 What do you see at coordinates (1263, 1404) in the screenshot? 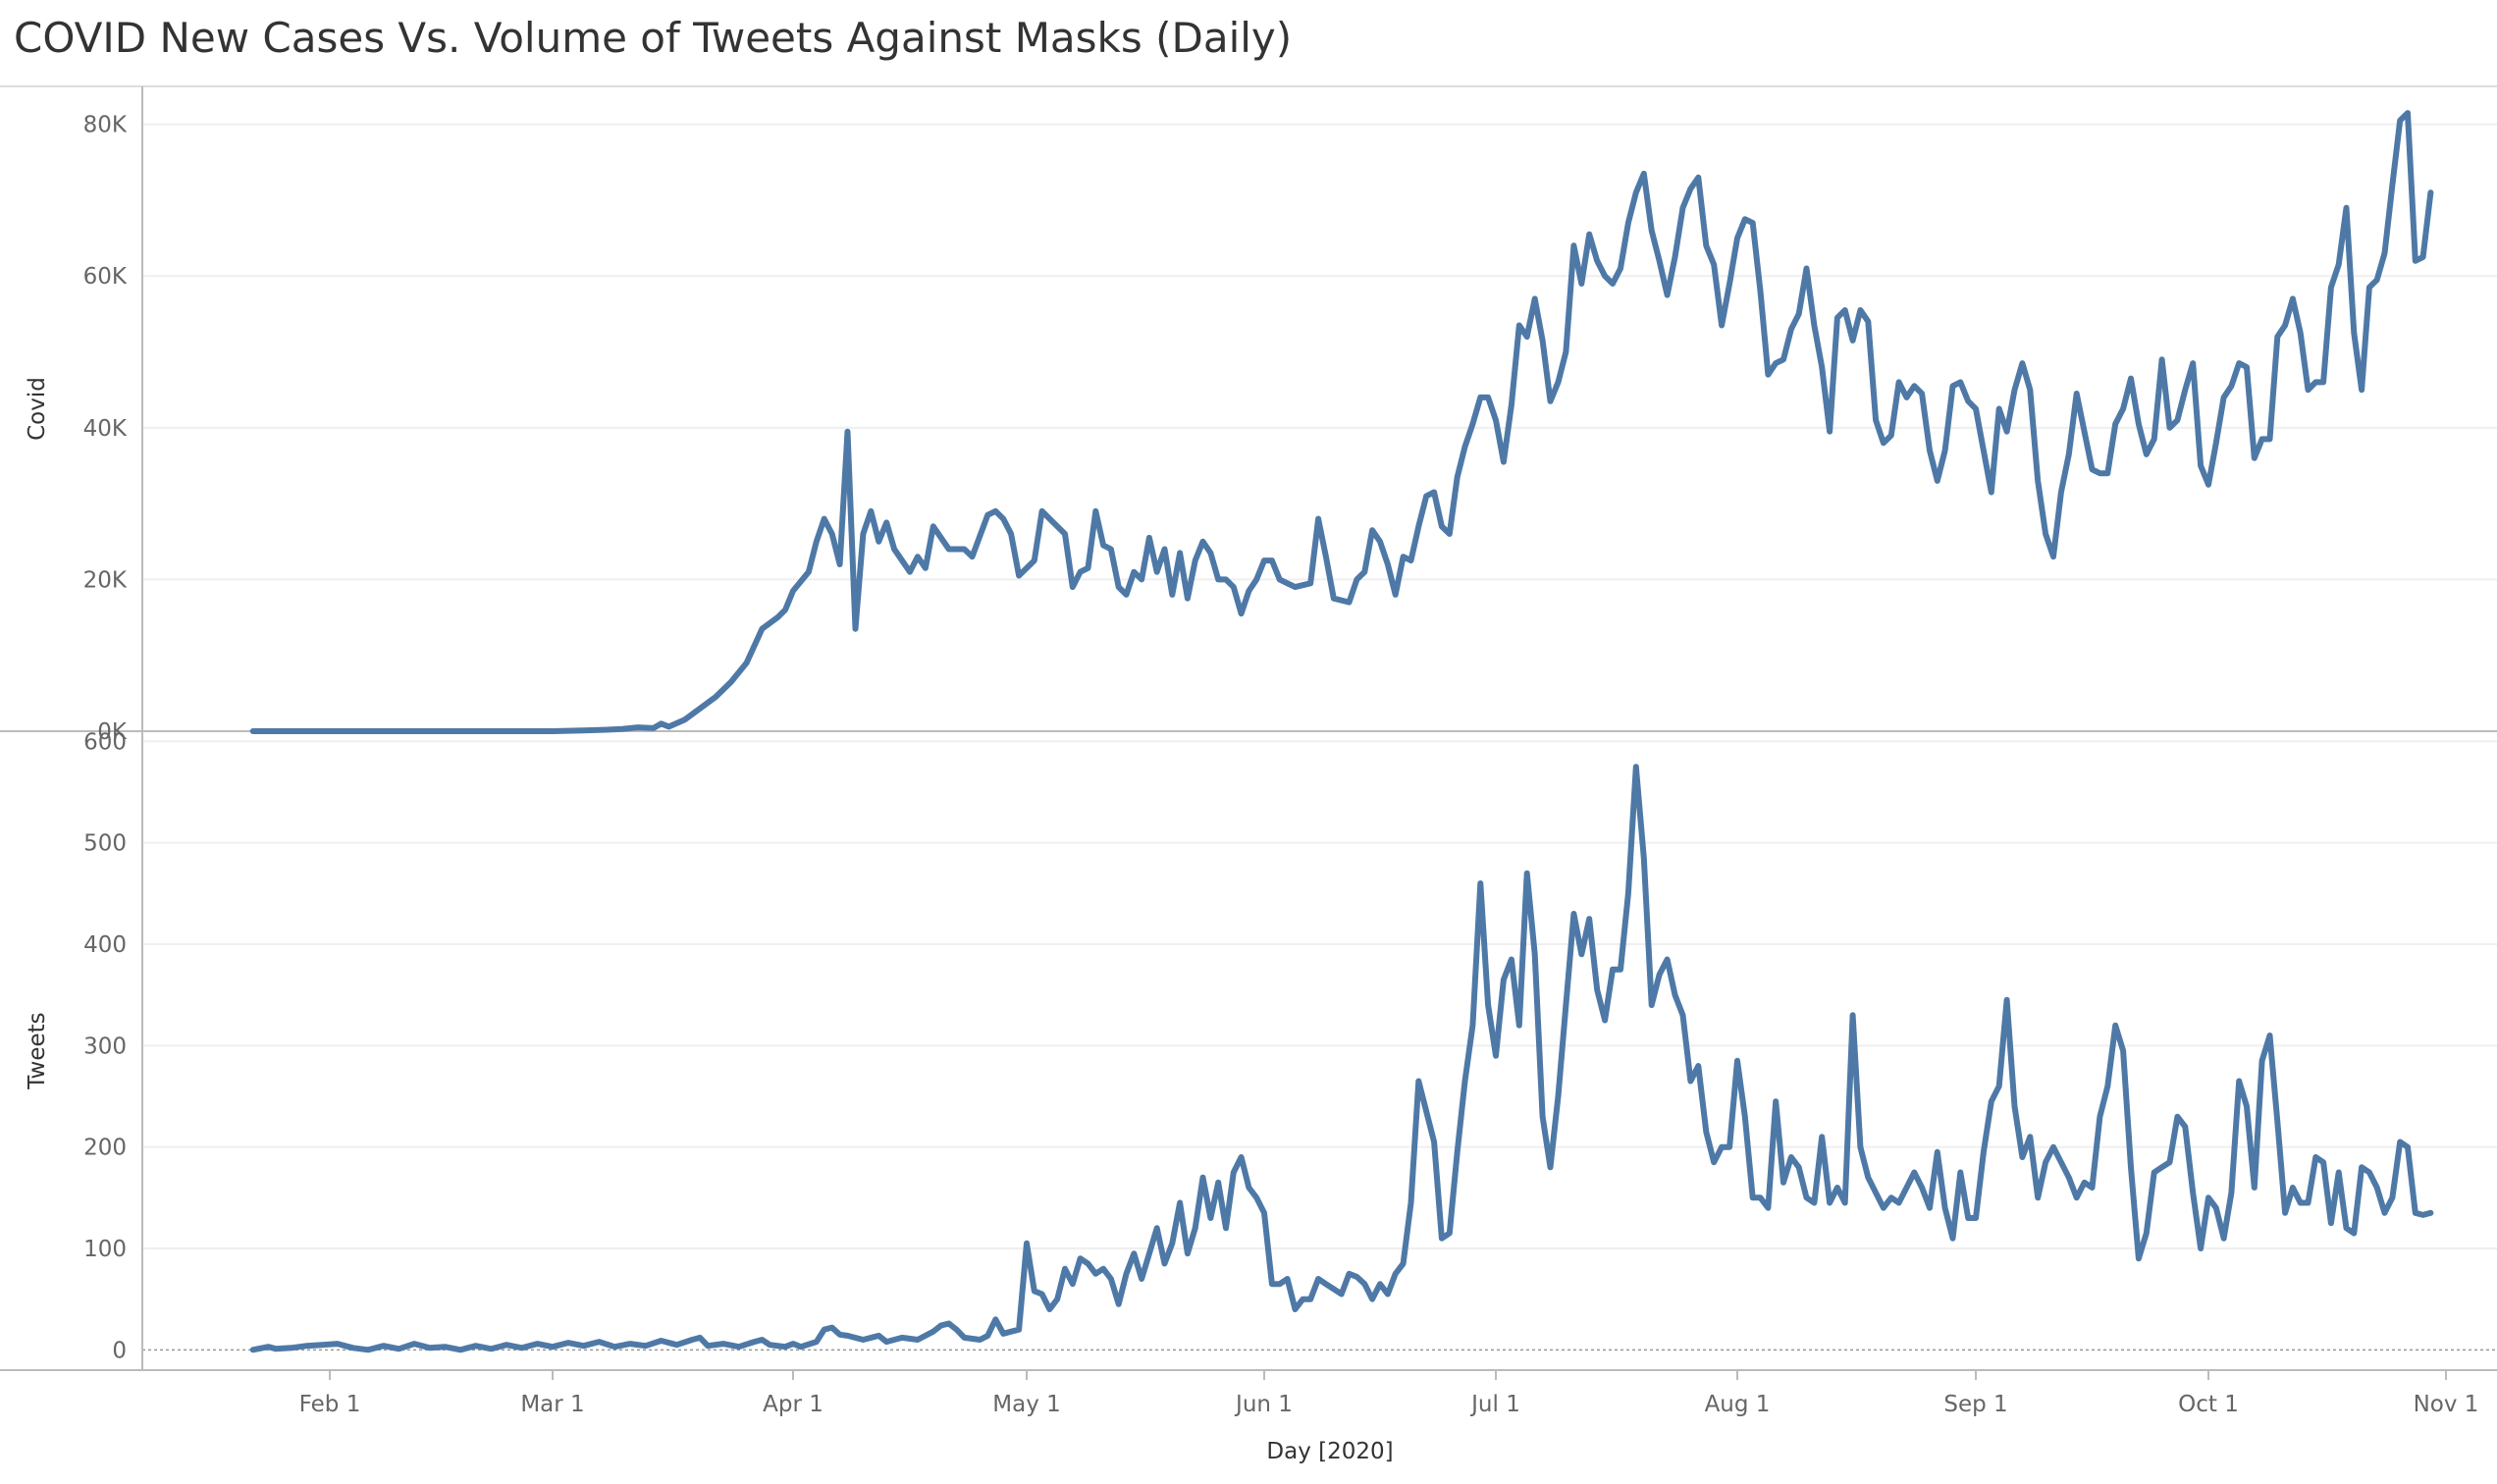
I see `x-tick-label-4: Jun 1` at bounding box center [1263, 1404].